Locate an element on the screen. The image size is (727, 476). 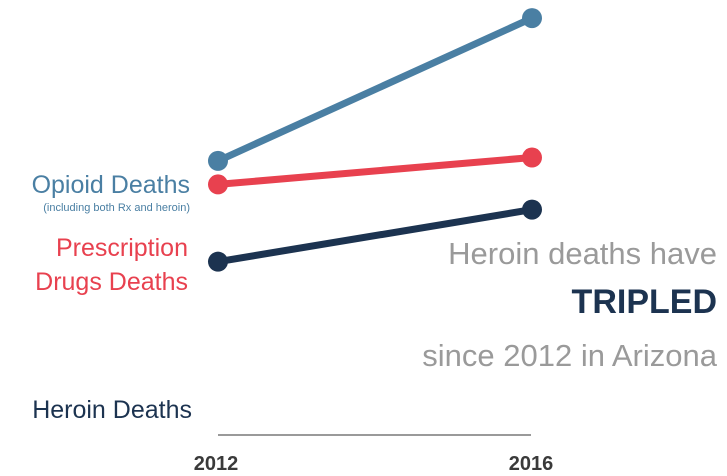
prescription-deaths-label-line2: Drugs Deaths is located at coordinates (111, 282).